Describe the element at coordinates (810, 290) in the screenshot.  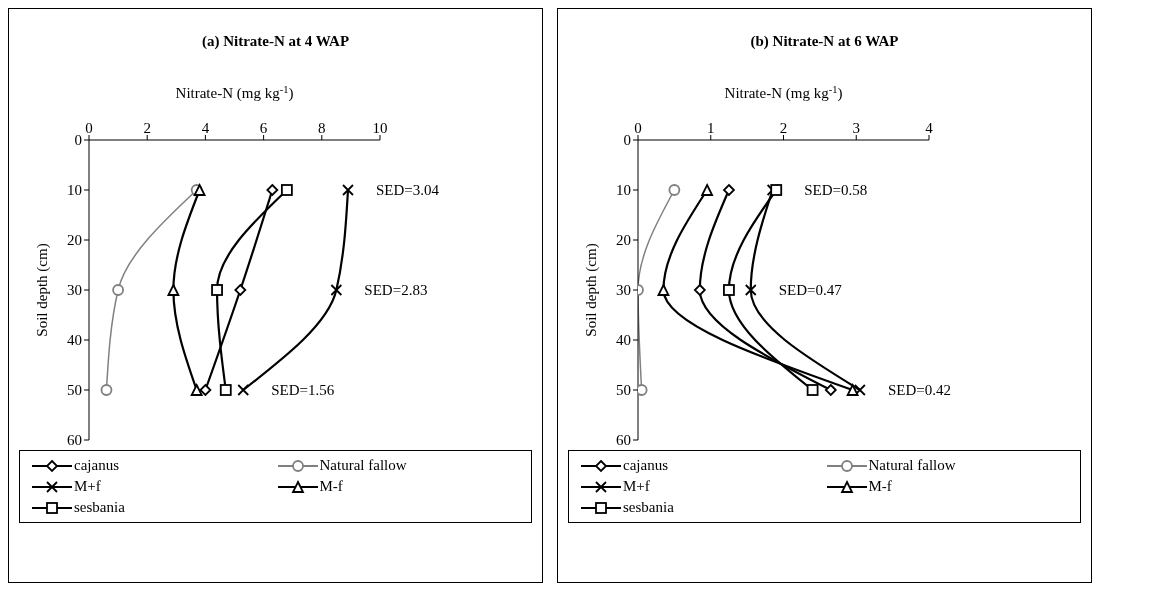
I see `annotation: SED=0.47` at that location.